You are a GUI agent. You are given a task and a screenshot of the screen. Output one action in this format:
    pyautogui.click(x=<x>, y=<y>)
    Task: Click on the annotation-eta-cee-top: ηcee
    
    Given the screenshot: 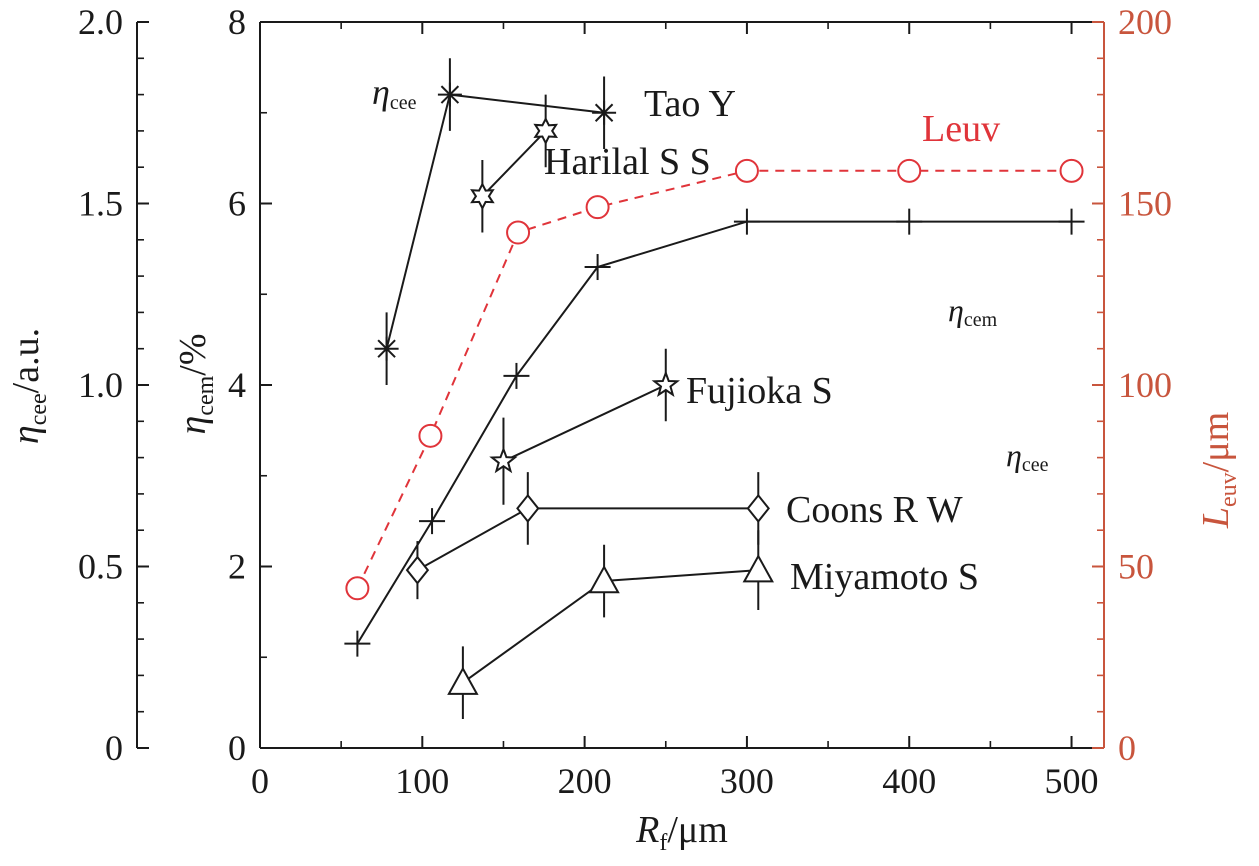 What is the action you would take?
    pyautogui.click(x=394, y=93)
    